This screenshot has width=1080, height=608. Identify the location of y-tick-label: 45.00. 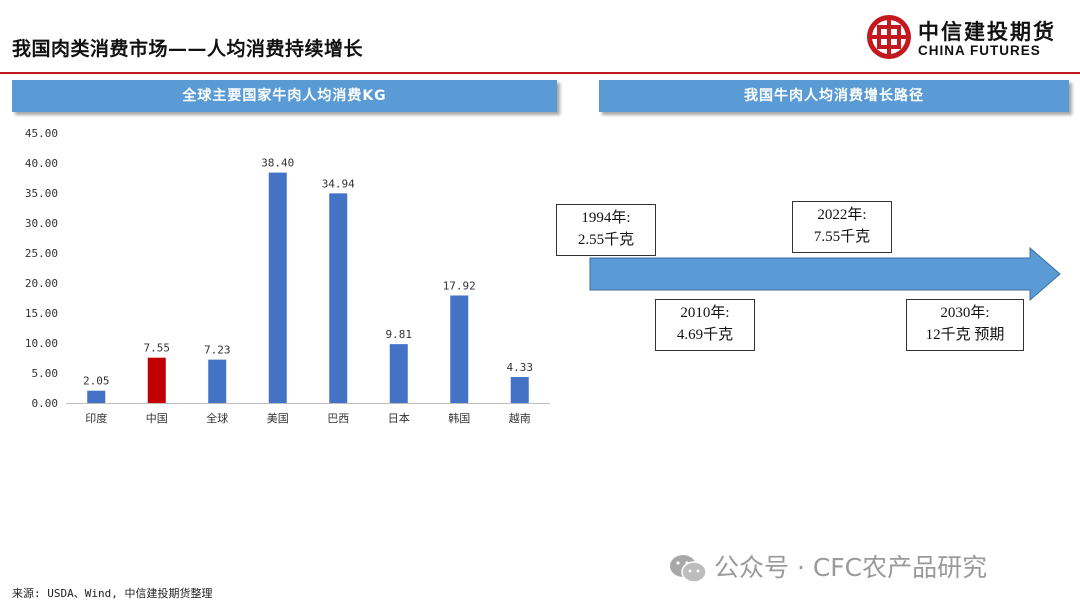
(41, 133).